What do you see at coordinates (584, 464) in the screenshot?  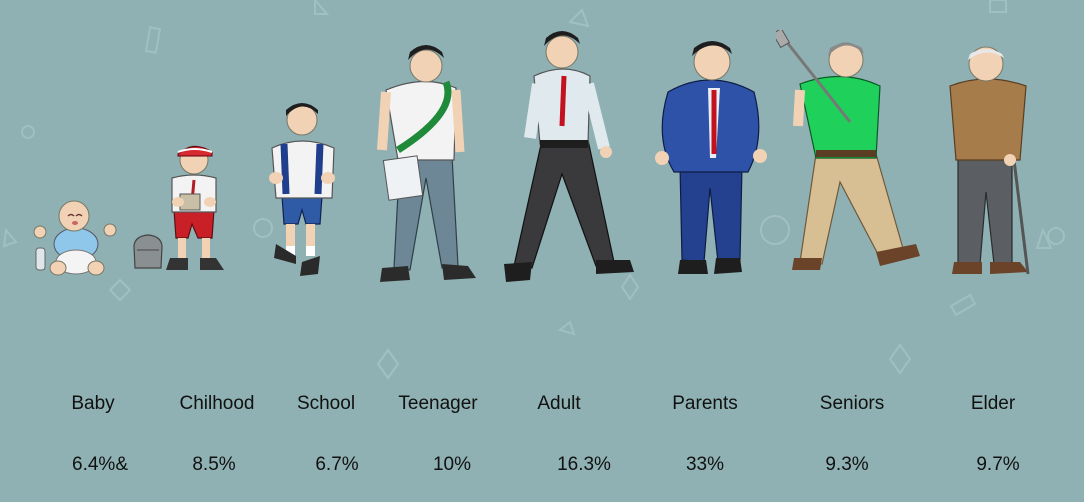 I see `stage-value-adult: 16.3%` at bounding box center [584, 464].